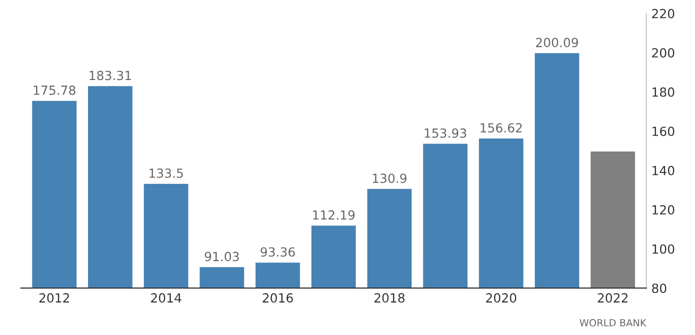 The height and width of the screenshot is (335, 695). What do you see at coordinates (54, 298) in the screenshot?
I see `x-tick-label: 2012` at bounding box center [54, 298].